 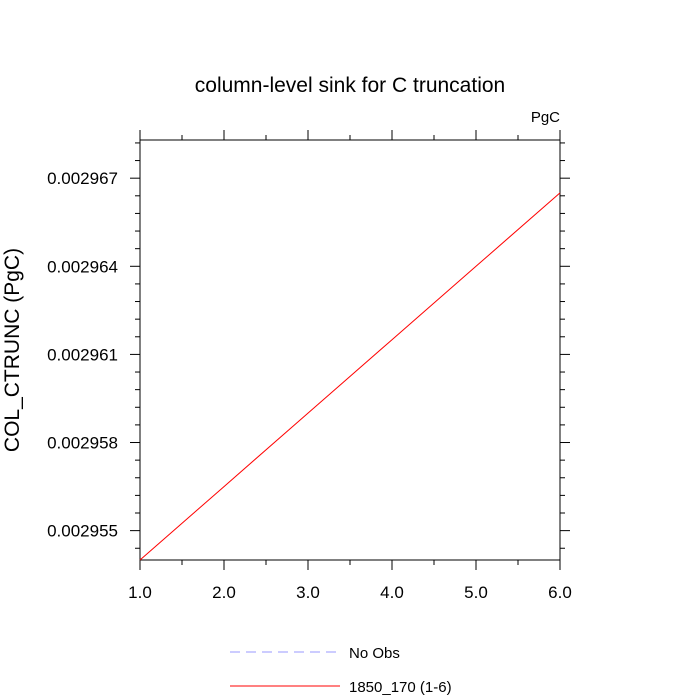 I want to click on x-tick-label: 1.0, so click(x=140, y=592).